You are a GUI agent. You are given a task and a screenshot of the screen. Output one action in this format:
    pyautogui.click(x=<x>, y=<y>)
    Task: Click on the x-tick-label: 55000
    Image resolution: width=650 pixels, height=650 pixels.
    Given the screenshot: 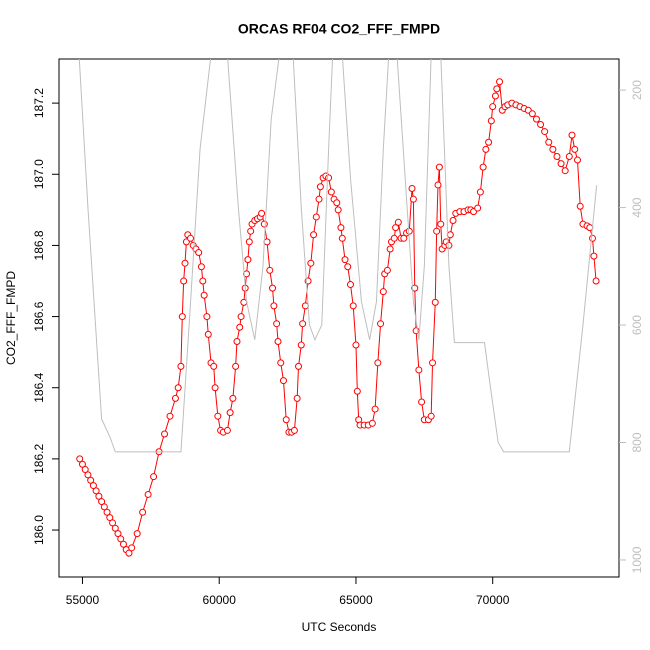 What is the action you would take?
    pyautogui.click(x=83, y=600)
    